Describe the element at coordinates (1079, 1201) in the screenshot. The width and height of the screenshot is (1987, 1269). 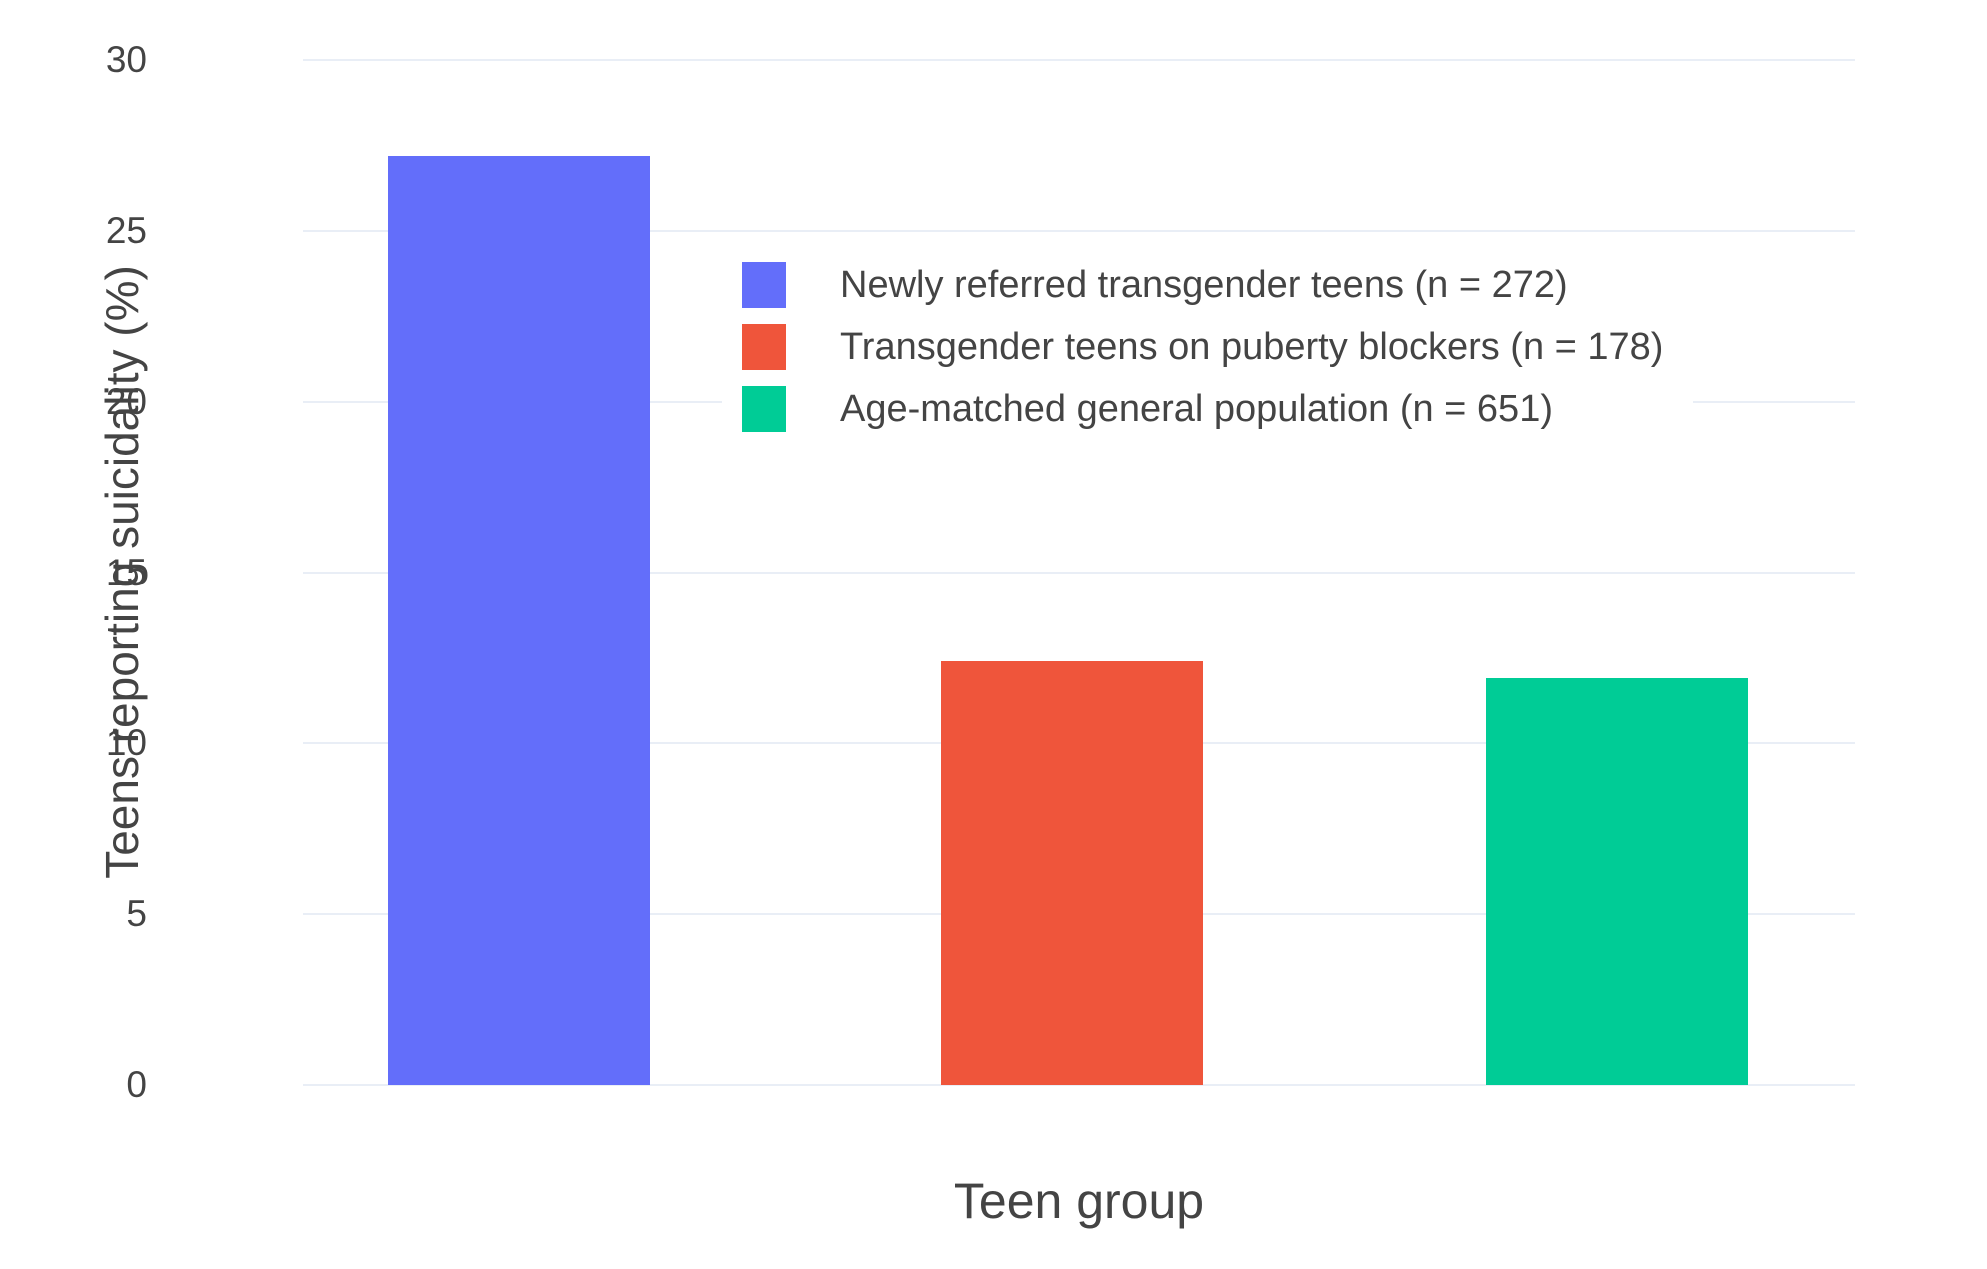
I see `x-axis-title: Teen group` at that location.